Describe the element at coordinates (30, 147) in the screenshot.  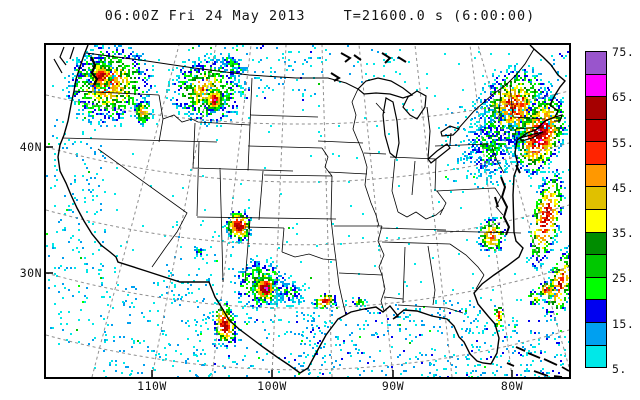
I see `y-axis-tick-label-40n: 40N` at that location.